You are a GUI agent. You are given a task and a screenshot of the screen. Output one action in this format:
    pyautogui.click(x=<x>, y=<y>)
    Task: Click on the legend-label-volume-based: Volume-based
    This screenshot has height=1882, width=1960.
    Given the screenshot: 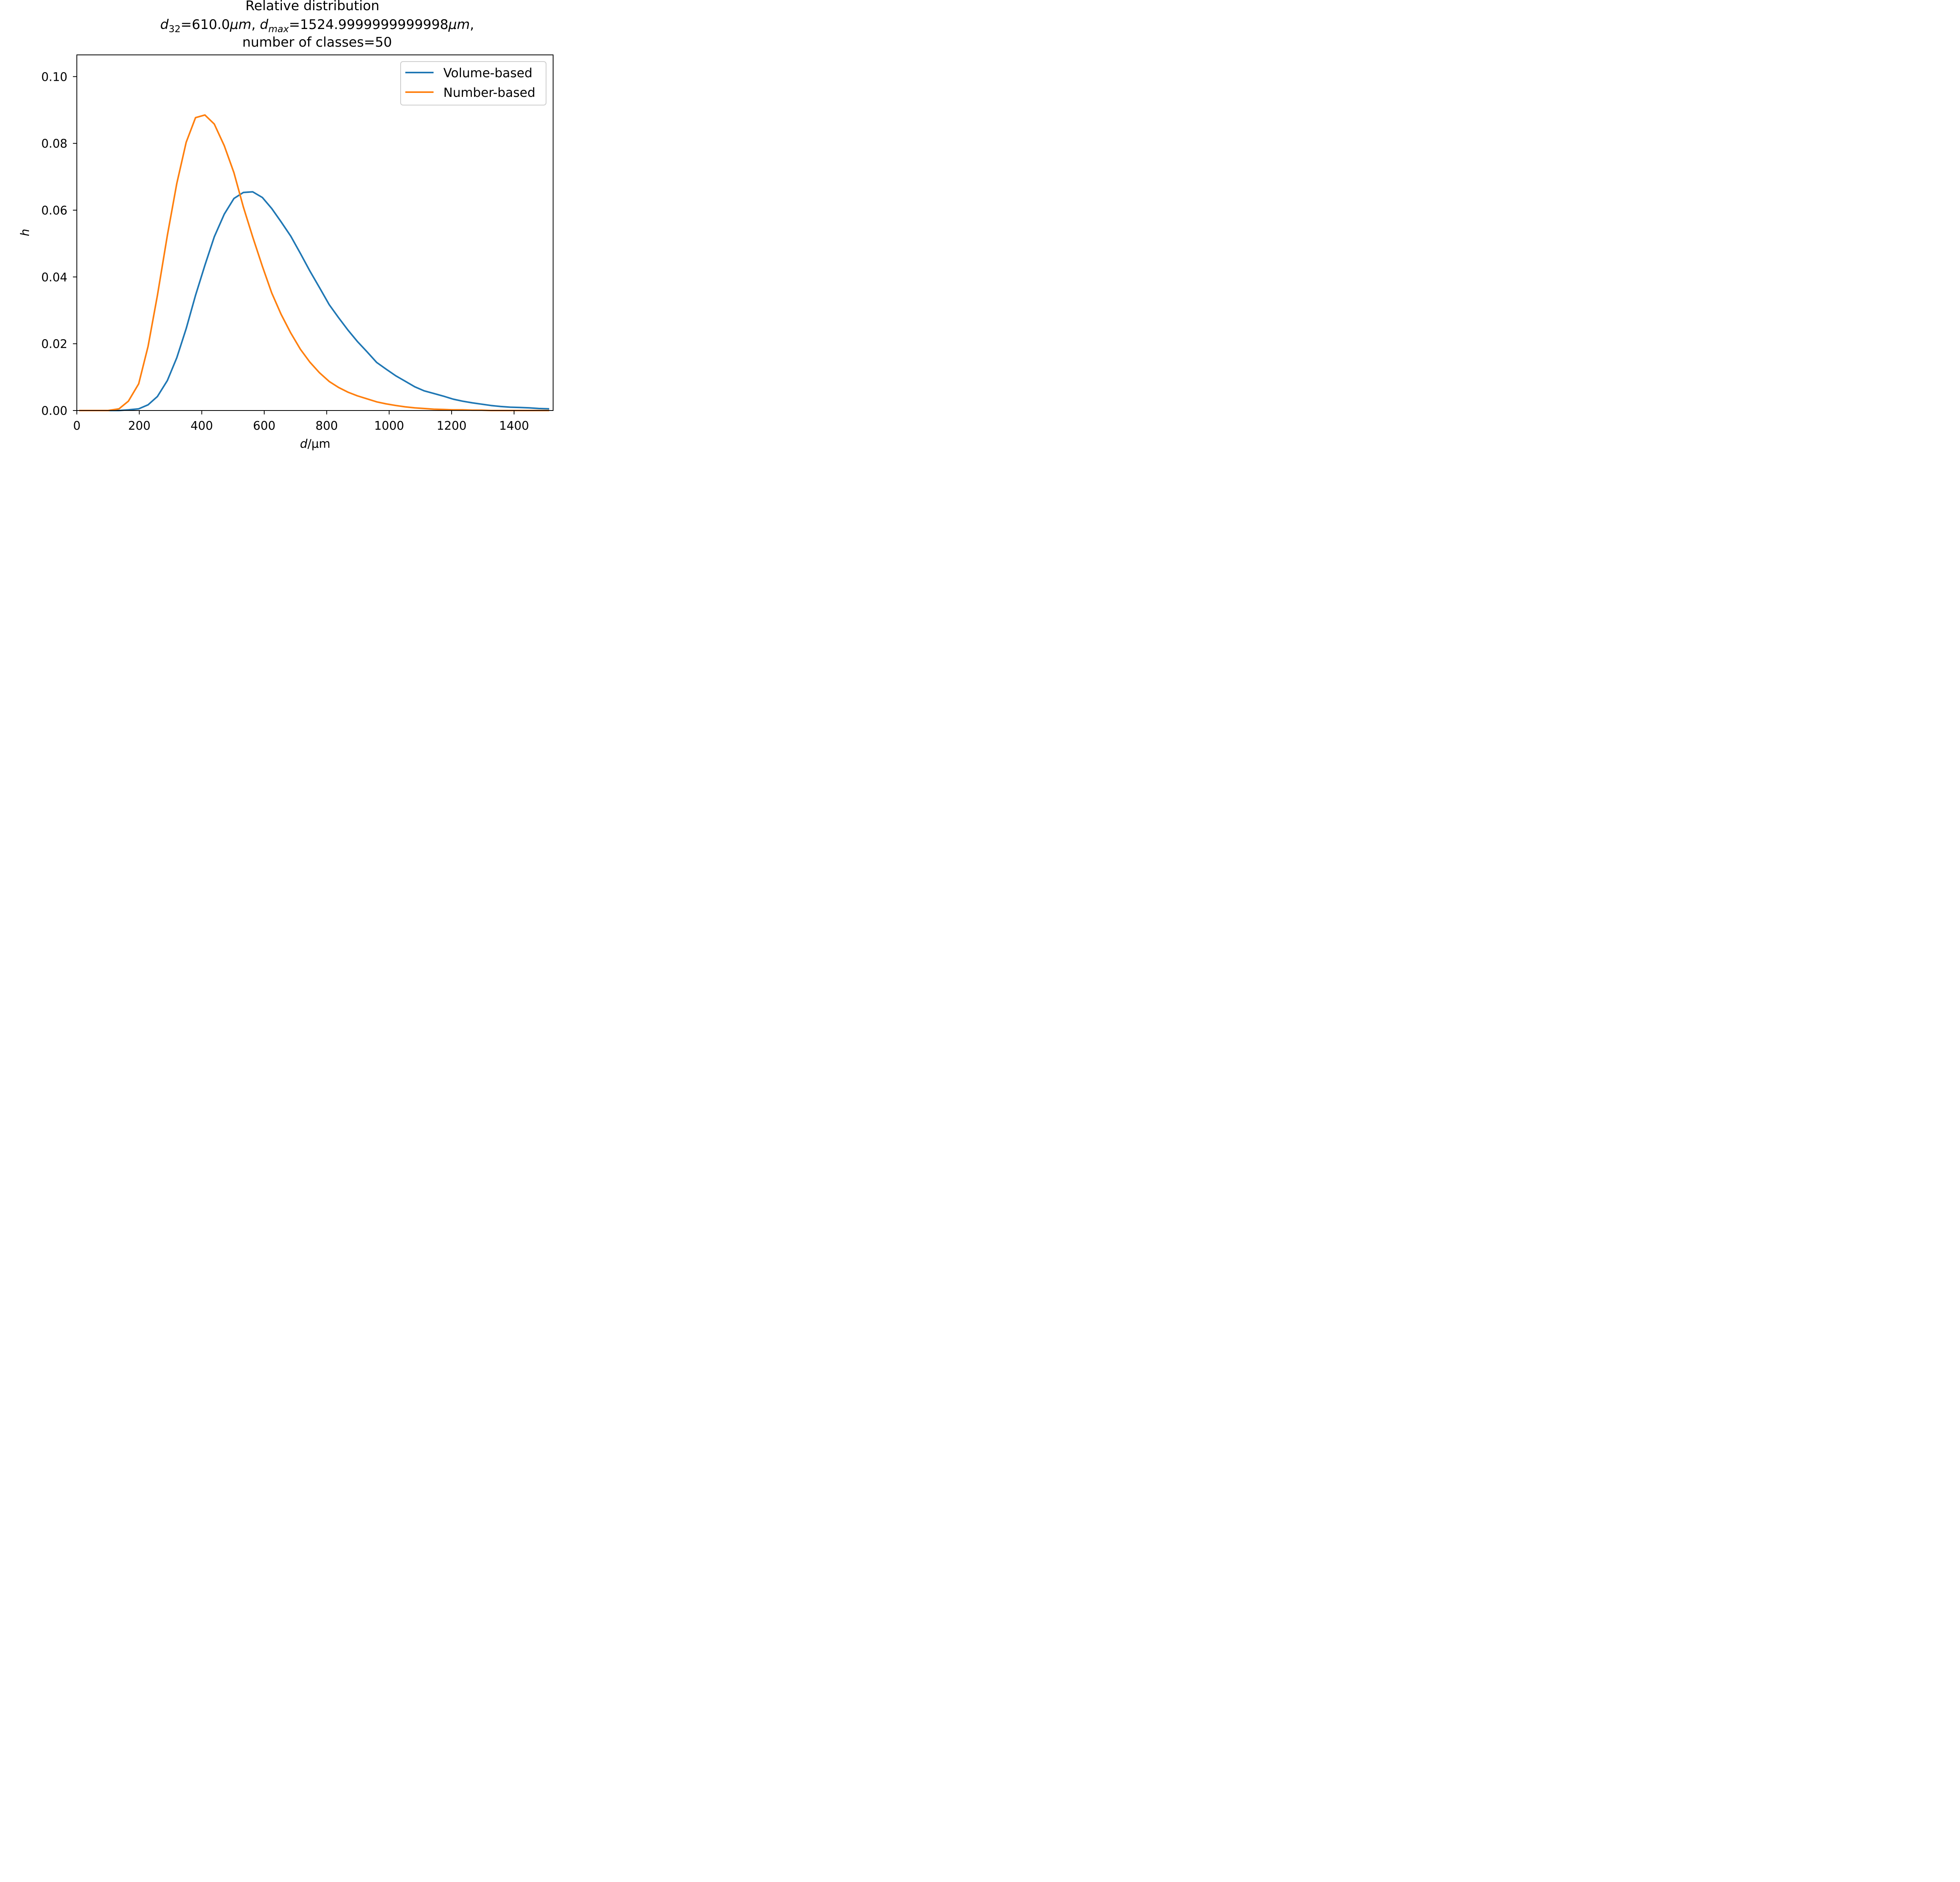 What is the action you would take?
    pyautogui.click(x=487, y=72)
    